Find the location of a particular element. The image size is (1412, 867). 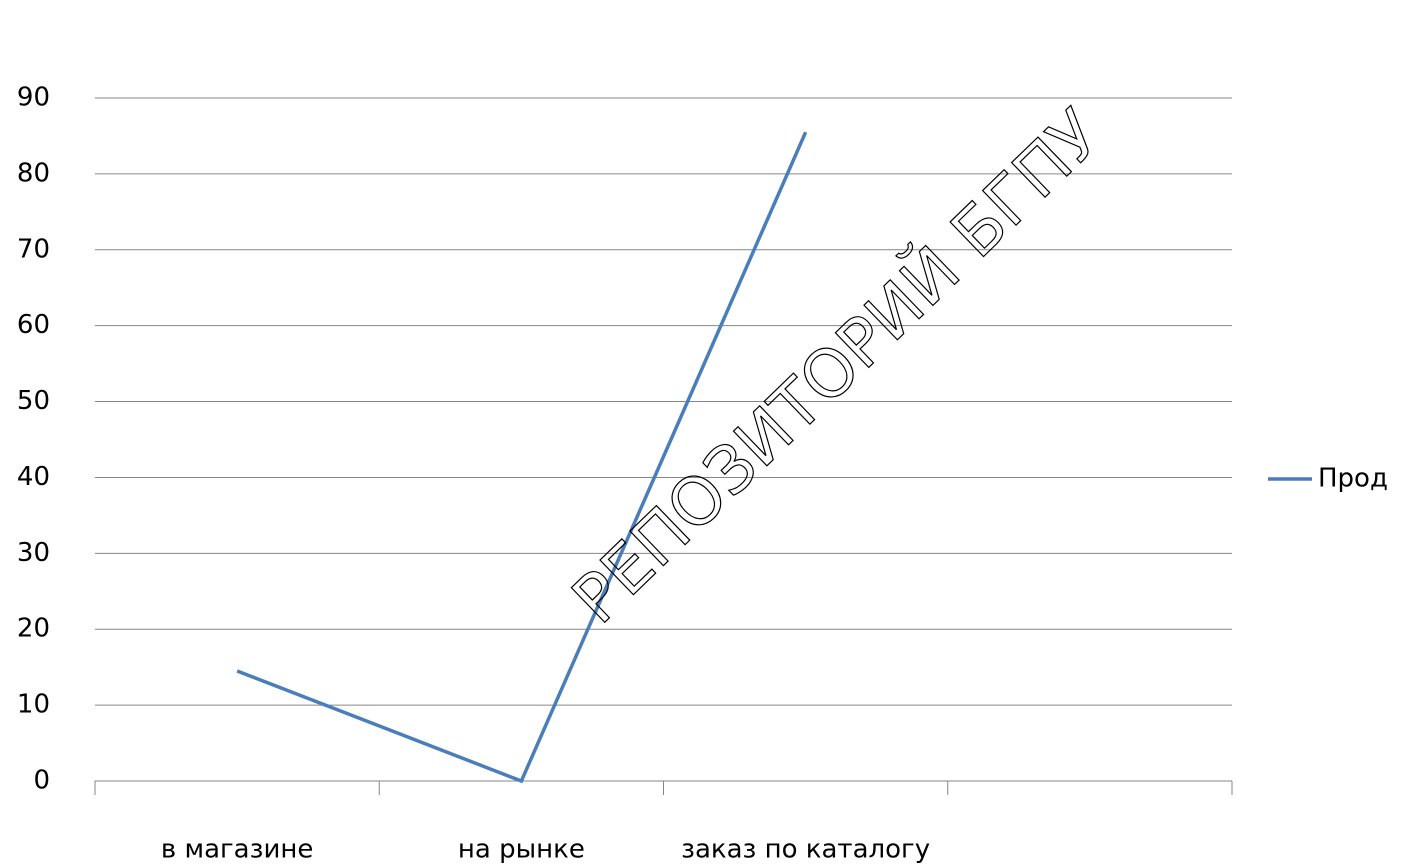

y-tick-label: 20 is located at coordinates (33, 629).